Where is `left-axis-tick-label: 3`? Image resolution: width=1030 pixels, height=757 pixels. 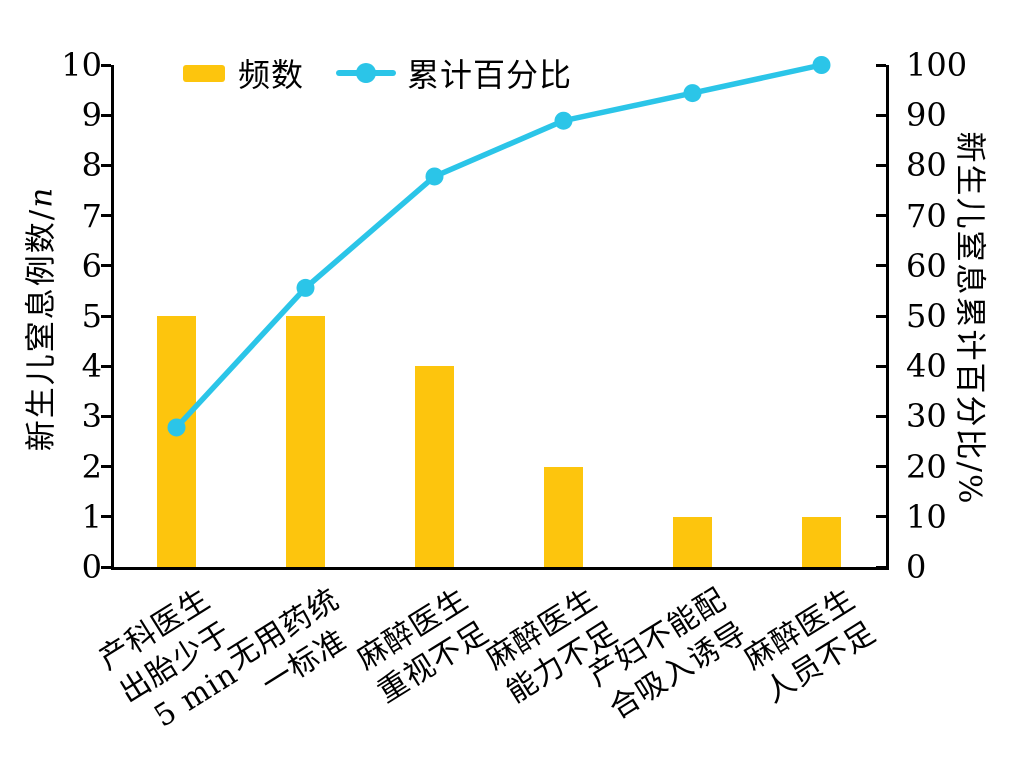
left-axis-tick-label: 3 is located at coordinates (91, 416).